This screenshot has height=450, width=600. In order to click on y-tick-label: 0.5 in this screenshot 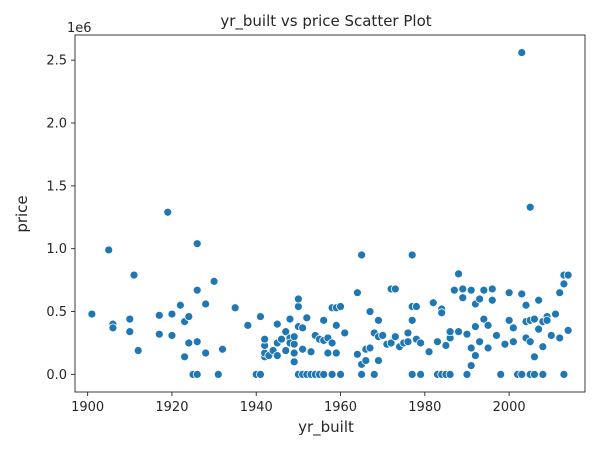, I will do `click(56, 312)`.